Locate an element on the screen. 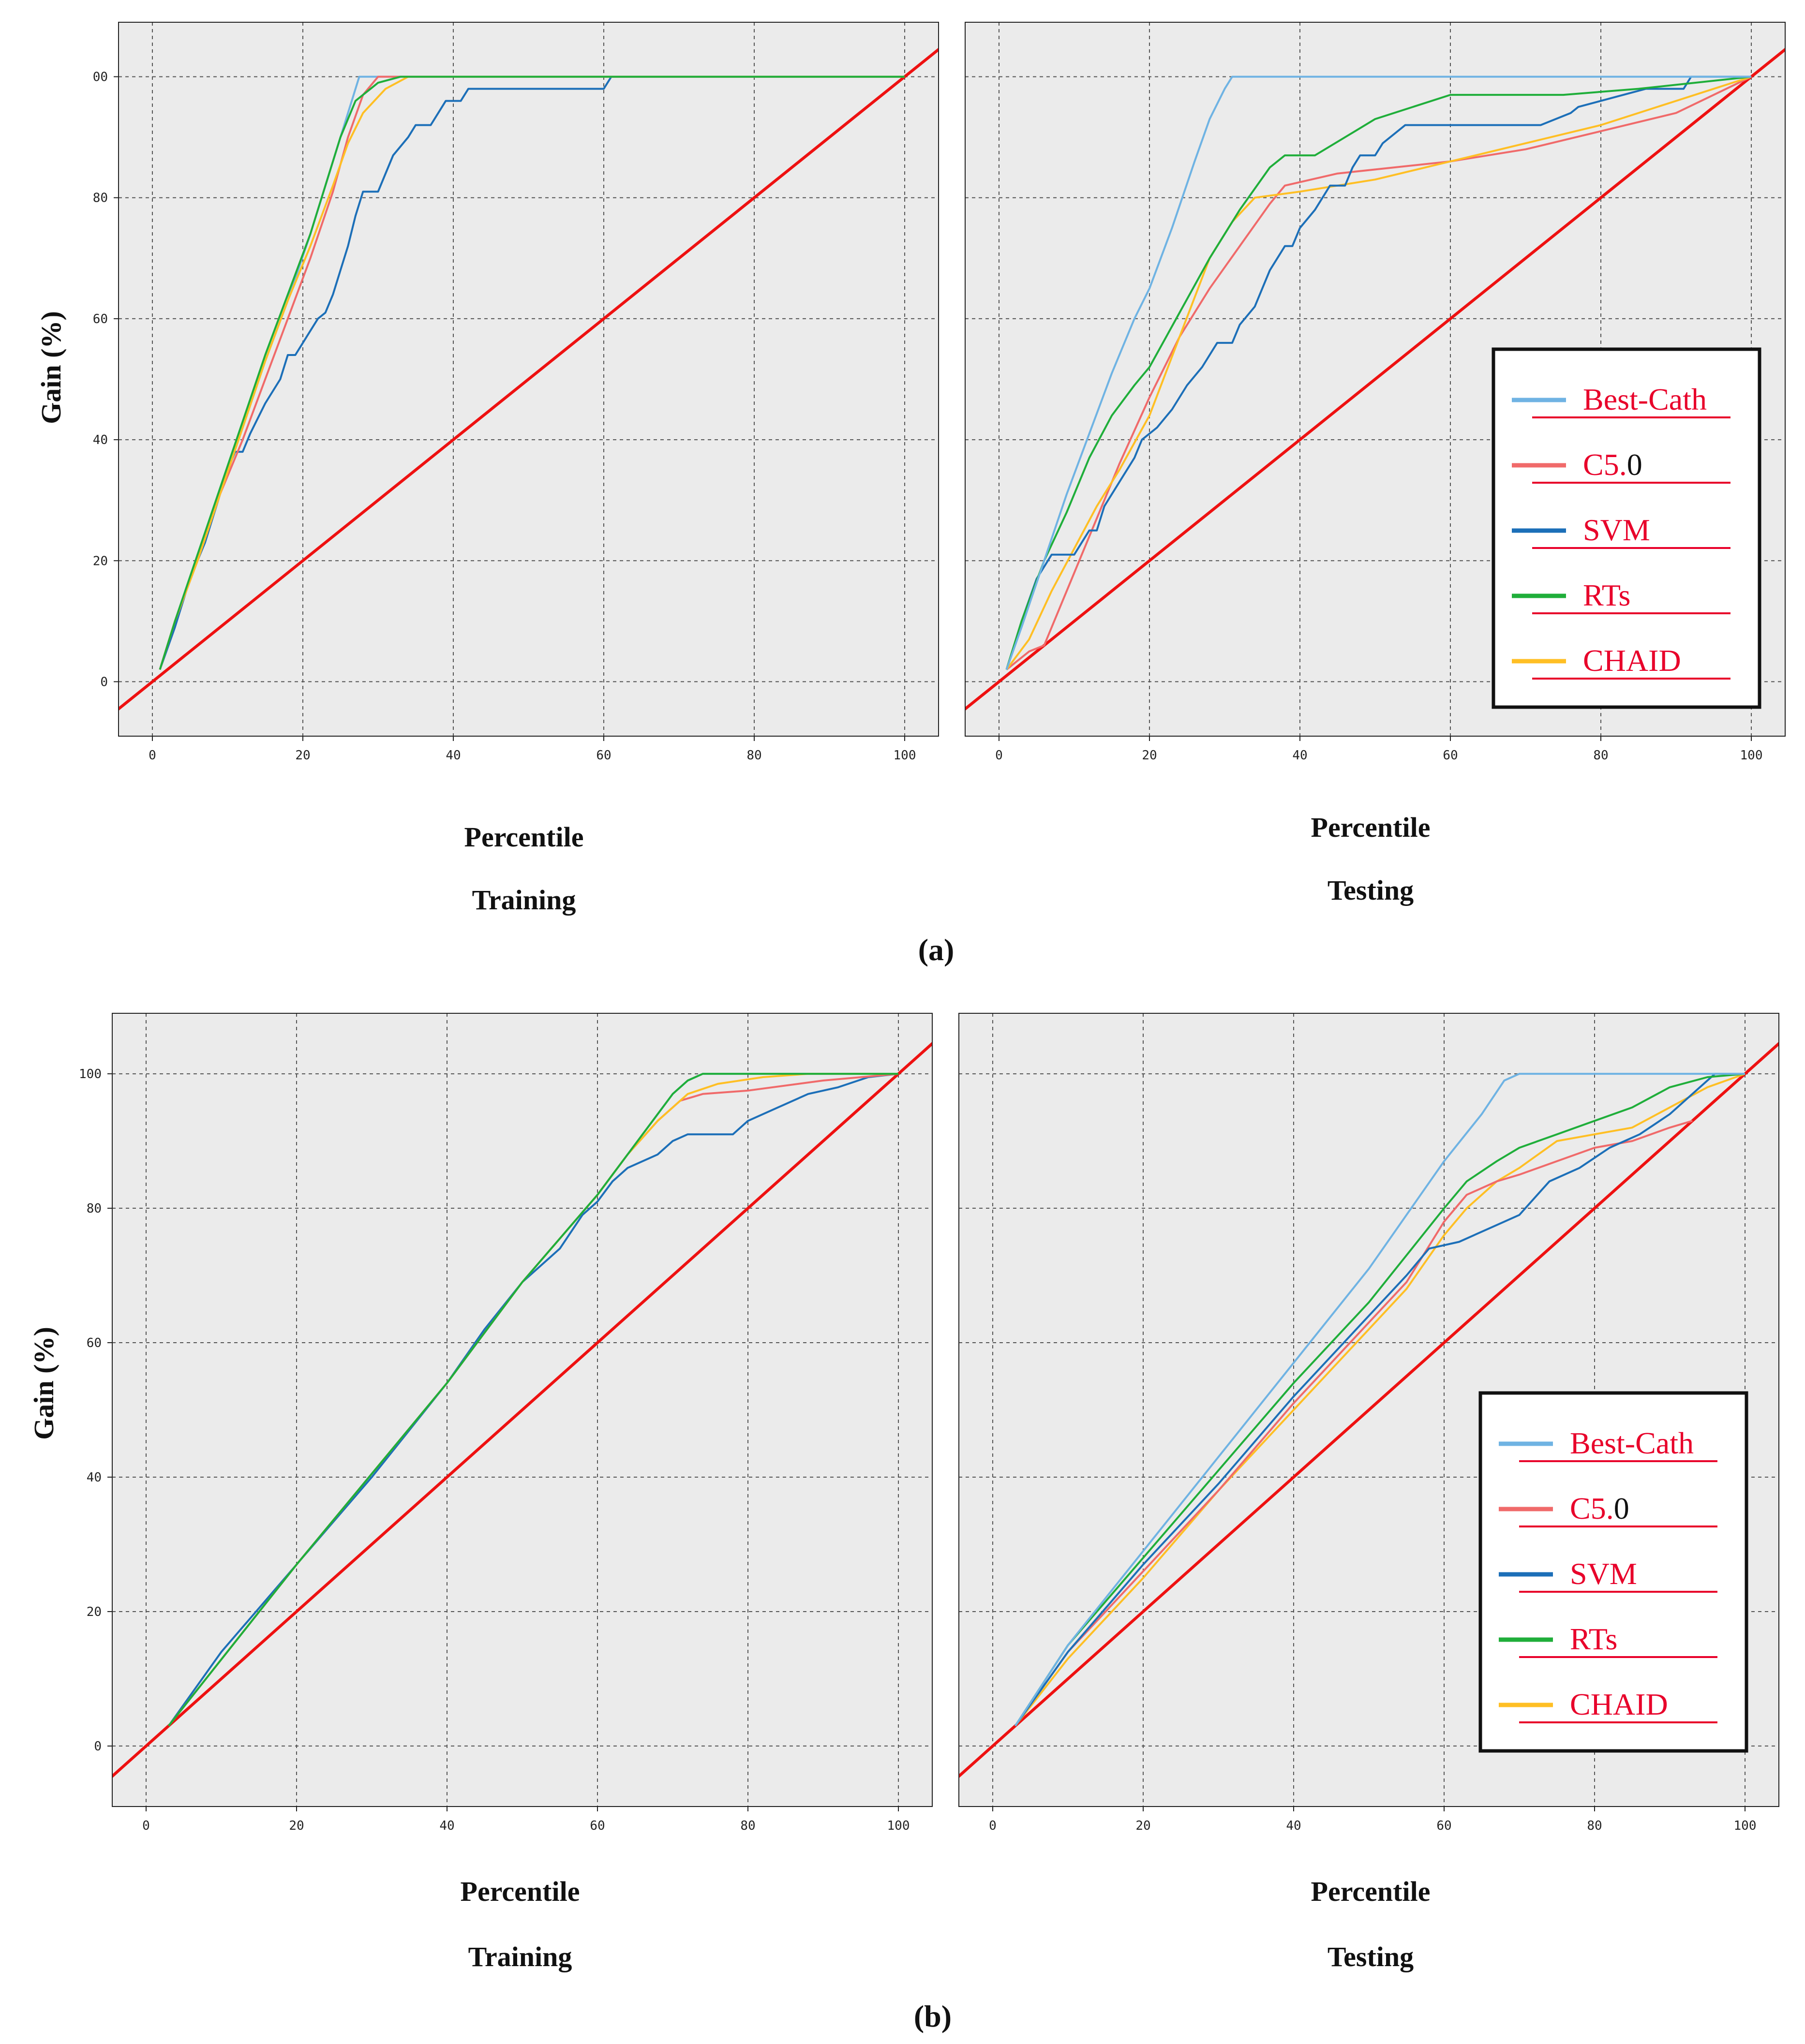  subplot-title-a-testing: Testing is located at coordinates (1371, 890).